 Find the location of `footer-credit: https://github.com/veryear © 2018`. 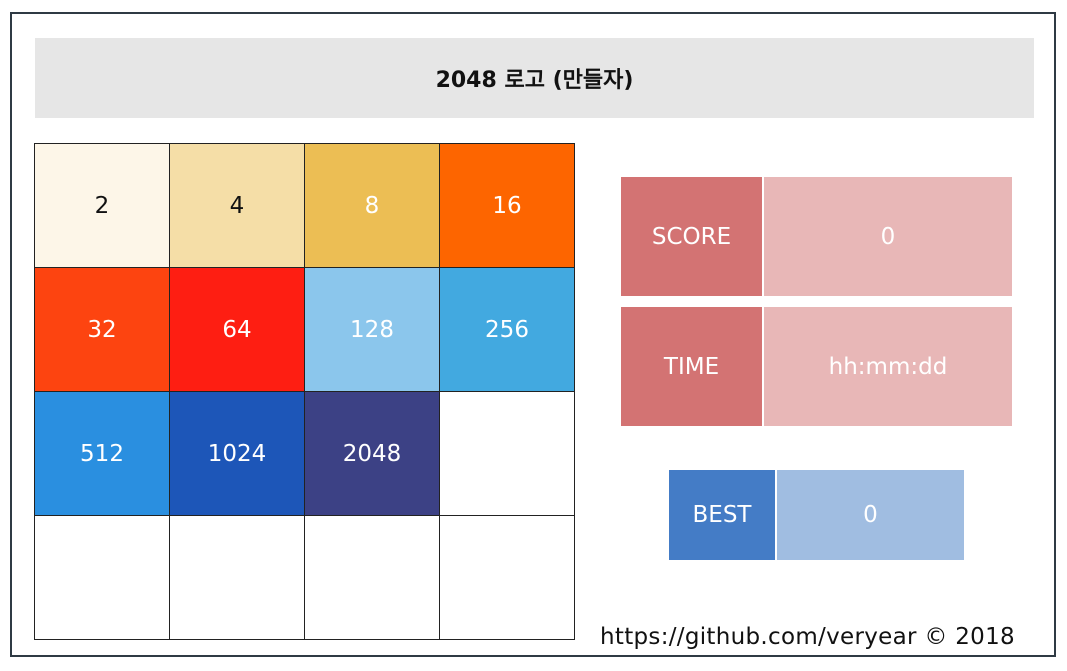

footer-credit: https://github.com/veryear © 2018 is located at coordinates (807, 637).